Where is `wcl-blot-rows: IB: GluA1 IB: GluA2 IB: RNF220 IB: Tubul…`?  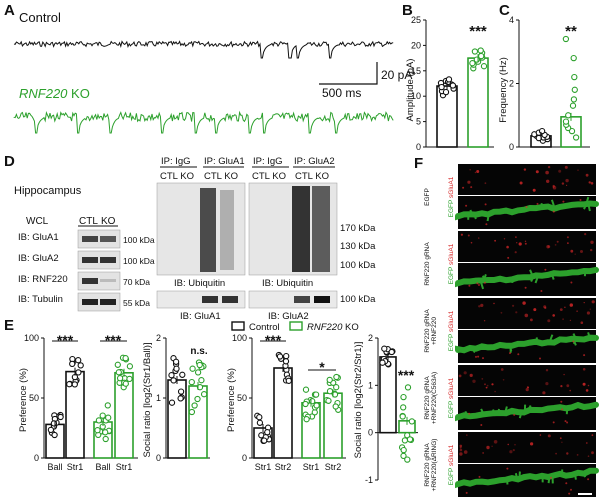 wcl-blot-rows: IB: GluA1 IB: GluA2 IB: RNF220 IB: Tubul… is located at coordinates (86, 270).